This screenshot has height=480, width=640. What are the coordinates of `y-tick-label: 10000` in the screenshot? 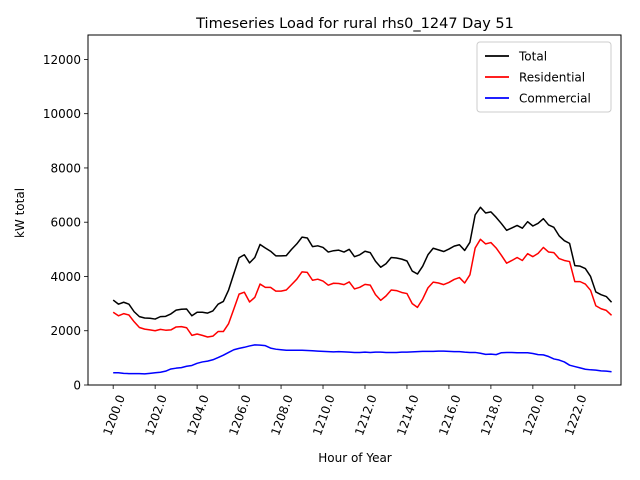 It's located at (62, 114).